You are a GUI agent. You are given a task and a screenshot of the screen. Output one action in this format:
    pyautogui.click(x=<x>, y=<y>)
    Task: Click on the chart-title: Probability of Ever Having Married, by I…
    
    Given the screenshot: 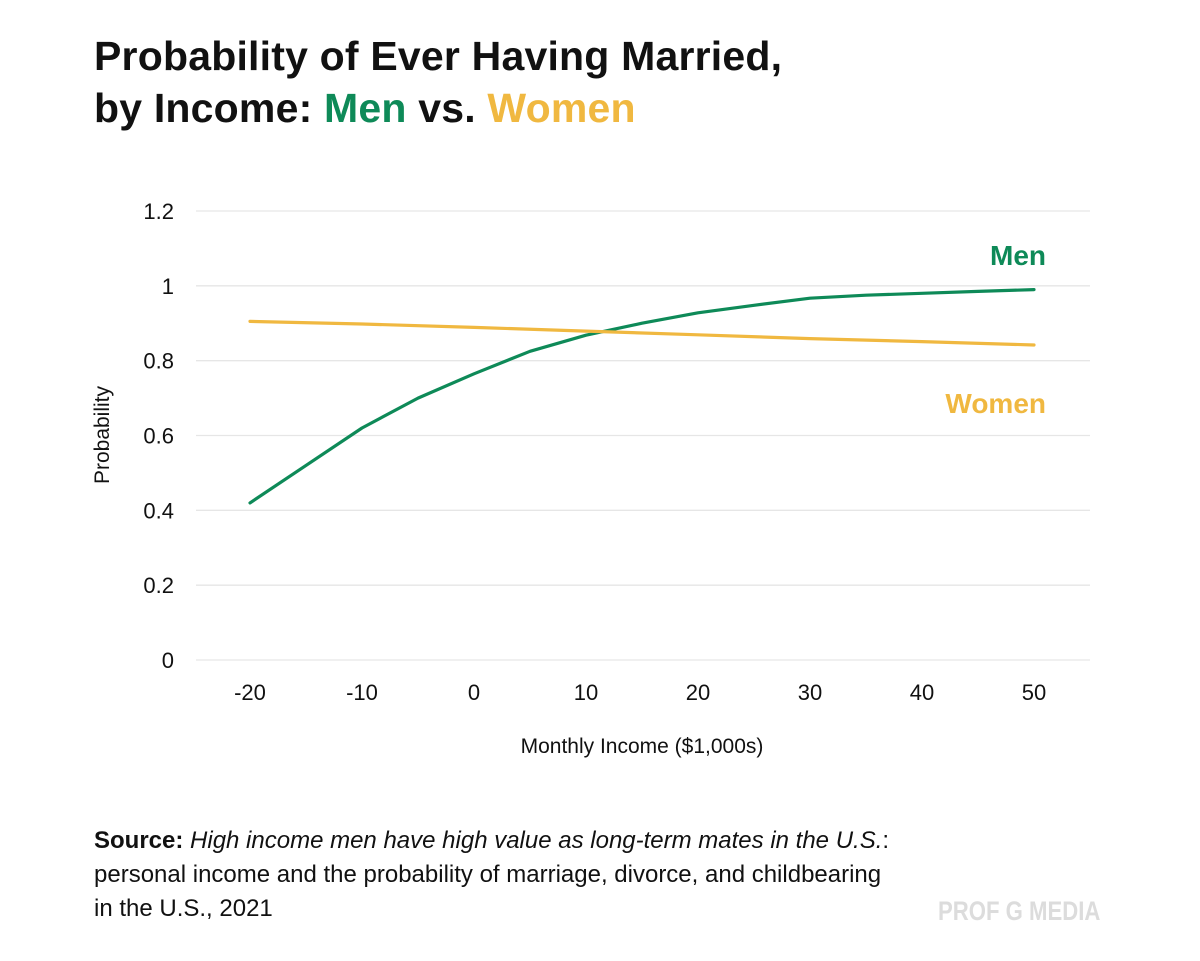 What is the action you would take?
    pyautogui.click(x=594, y=82)
    